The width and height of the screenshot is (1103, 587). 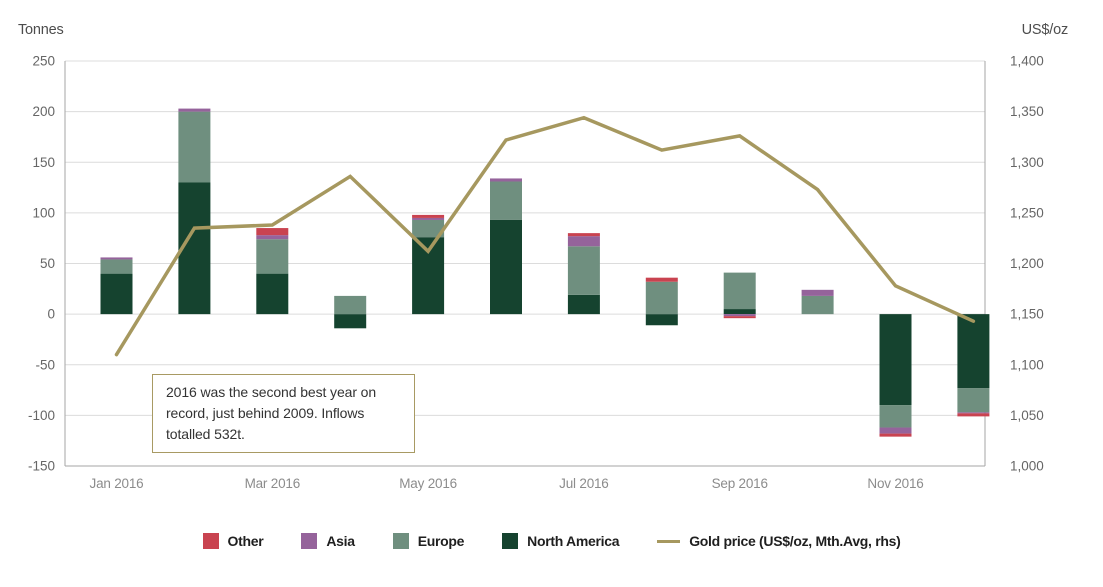 What do you see at coordinates (45, 364) in the screenshot?
I see `left-tick-label: -50` at bounding box center [45, 364].